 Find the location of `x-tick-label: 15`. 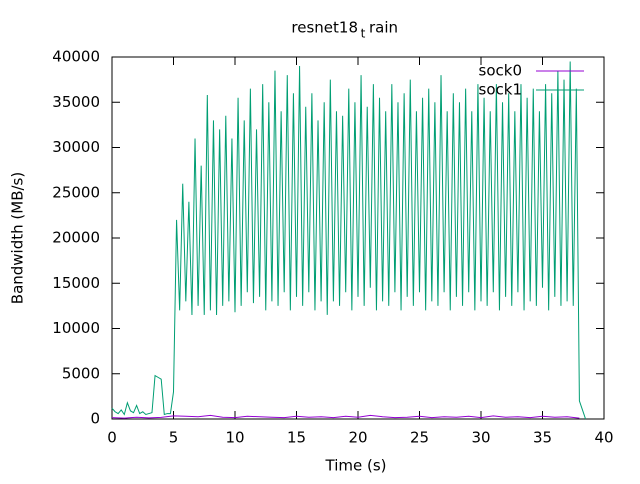

x-tick-label: 15 is located at coordinates (296, 438).